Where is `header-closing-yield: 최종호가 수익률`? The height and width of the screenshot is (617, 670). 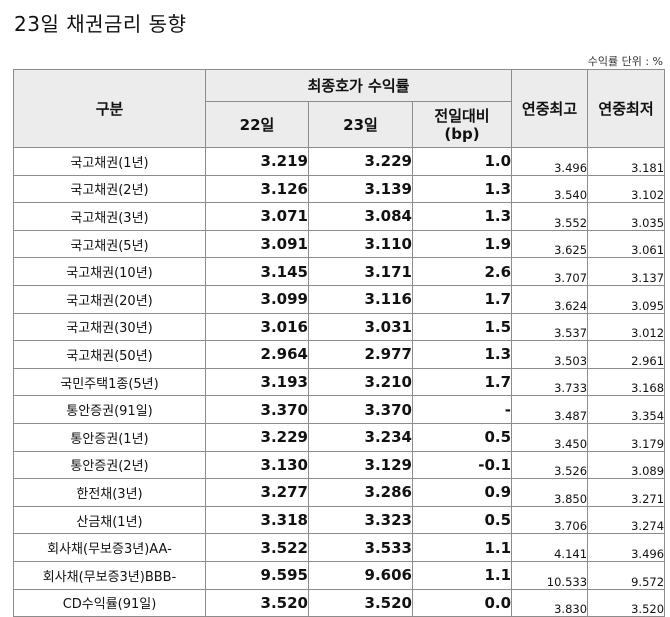 header-closing-yield: 최종호가 수익률 is located at coordinates (358, 85).